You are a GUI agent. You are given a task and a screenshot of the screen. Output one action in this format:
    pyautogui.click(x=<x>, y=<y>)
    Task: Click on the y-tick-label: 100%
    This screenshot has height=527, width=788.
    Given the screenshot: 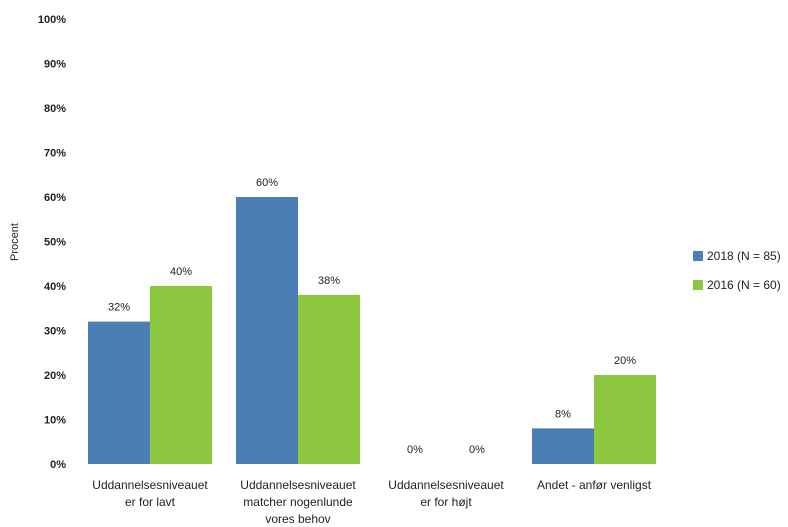 What is the action you would take?
    pyautogui.click(x=52, y=20)
    